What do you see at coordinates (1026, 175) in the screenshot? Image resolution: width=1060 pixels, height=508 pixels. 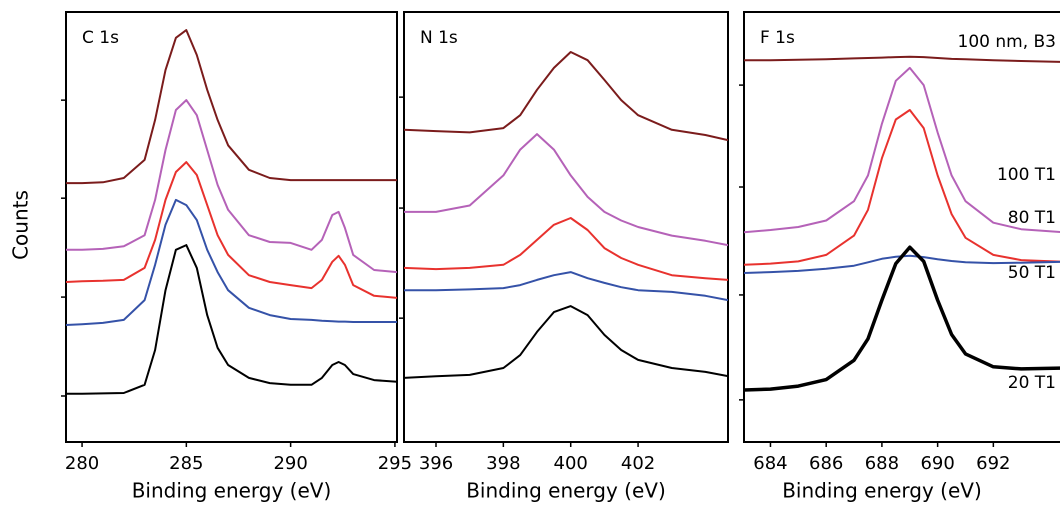 I see `sample-label: 100 T1` at bounding box center [1026, 175].